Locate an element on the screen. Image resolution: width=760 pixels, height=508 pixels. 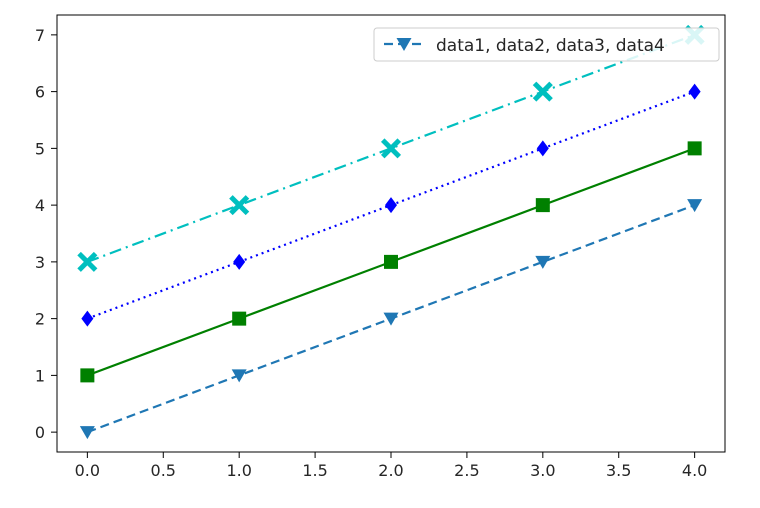
x-tick-label: 4.0 is located at coordinates (694, 470).